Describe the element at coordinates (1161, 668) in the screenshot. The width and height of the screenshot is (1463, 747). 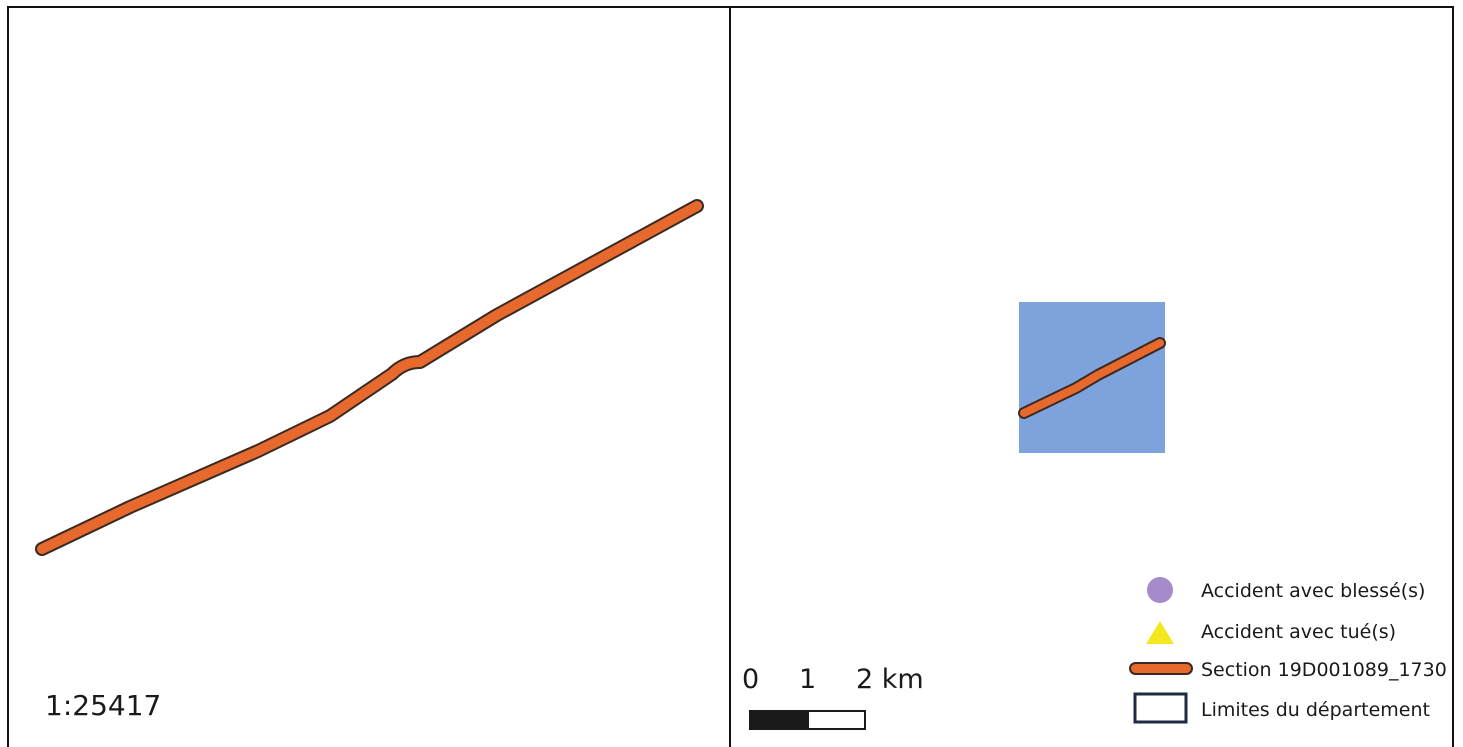
I see `orange-line-icon` at that location.